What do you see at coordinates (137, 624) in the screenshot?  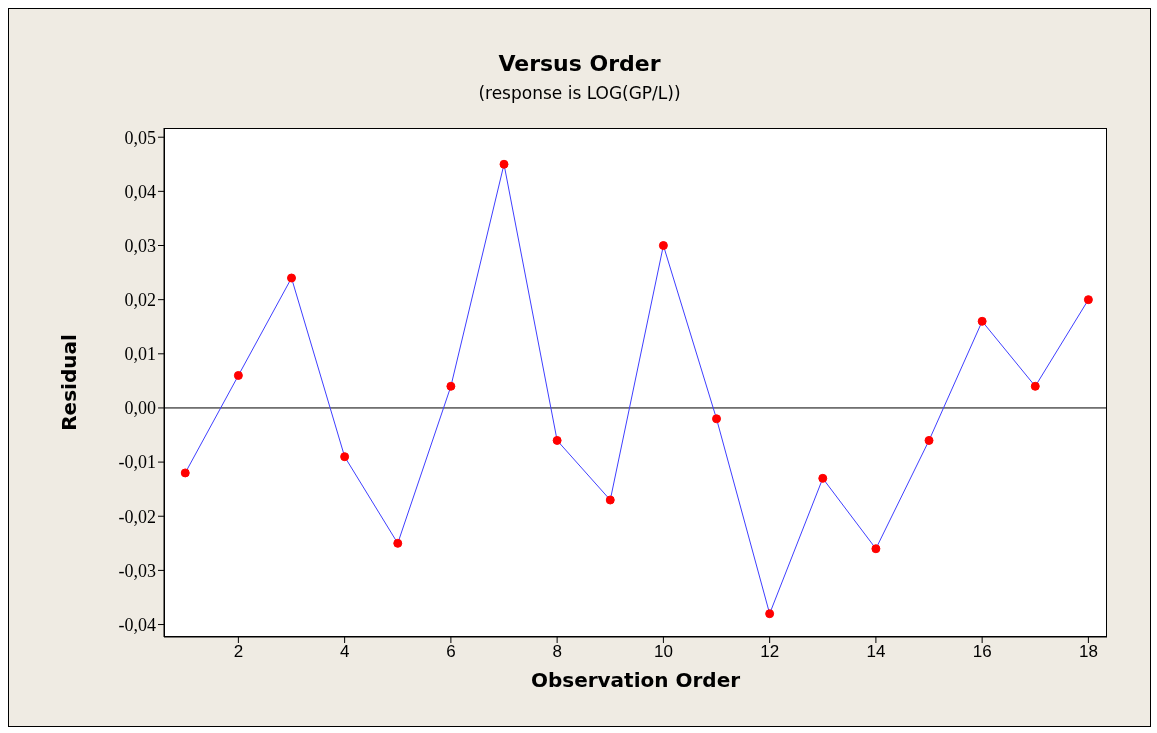 I see `y-tick-label: -0,04` at bounding box center [137, 624].